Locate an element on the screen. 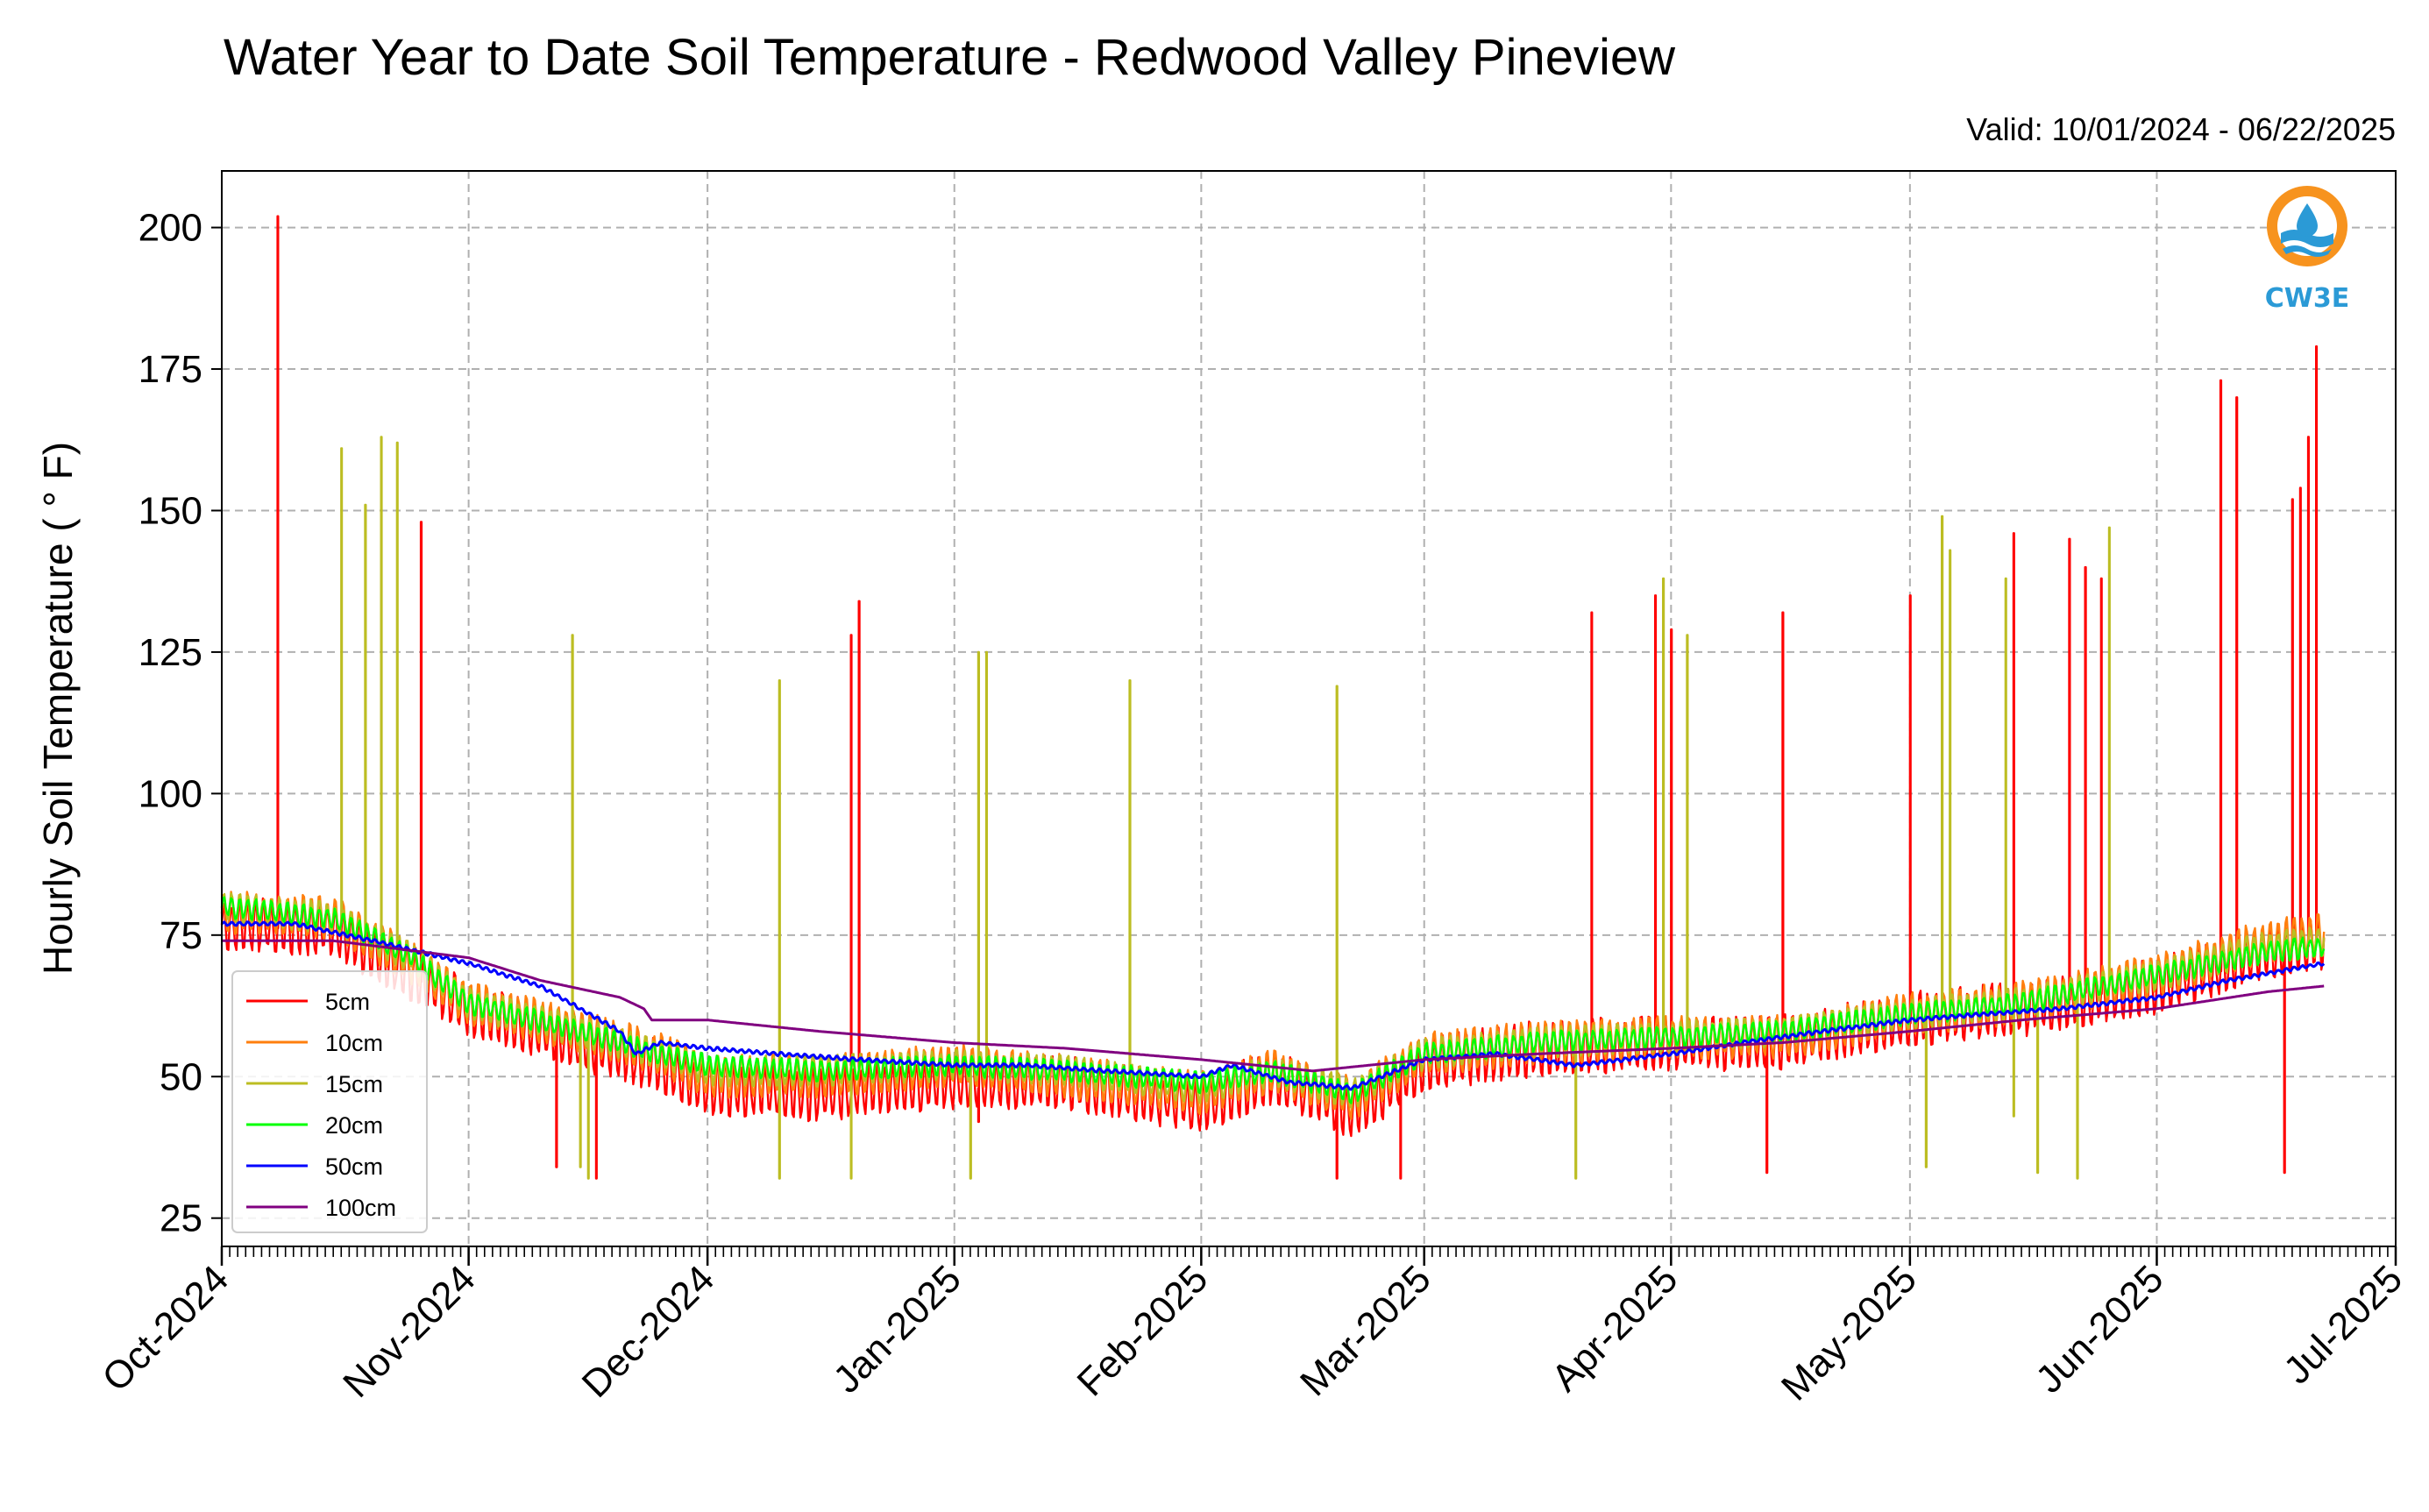  legend-entry: 20cm is located at coordinates (354, 1125).